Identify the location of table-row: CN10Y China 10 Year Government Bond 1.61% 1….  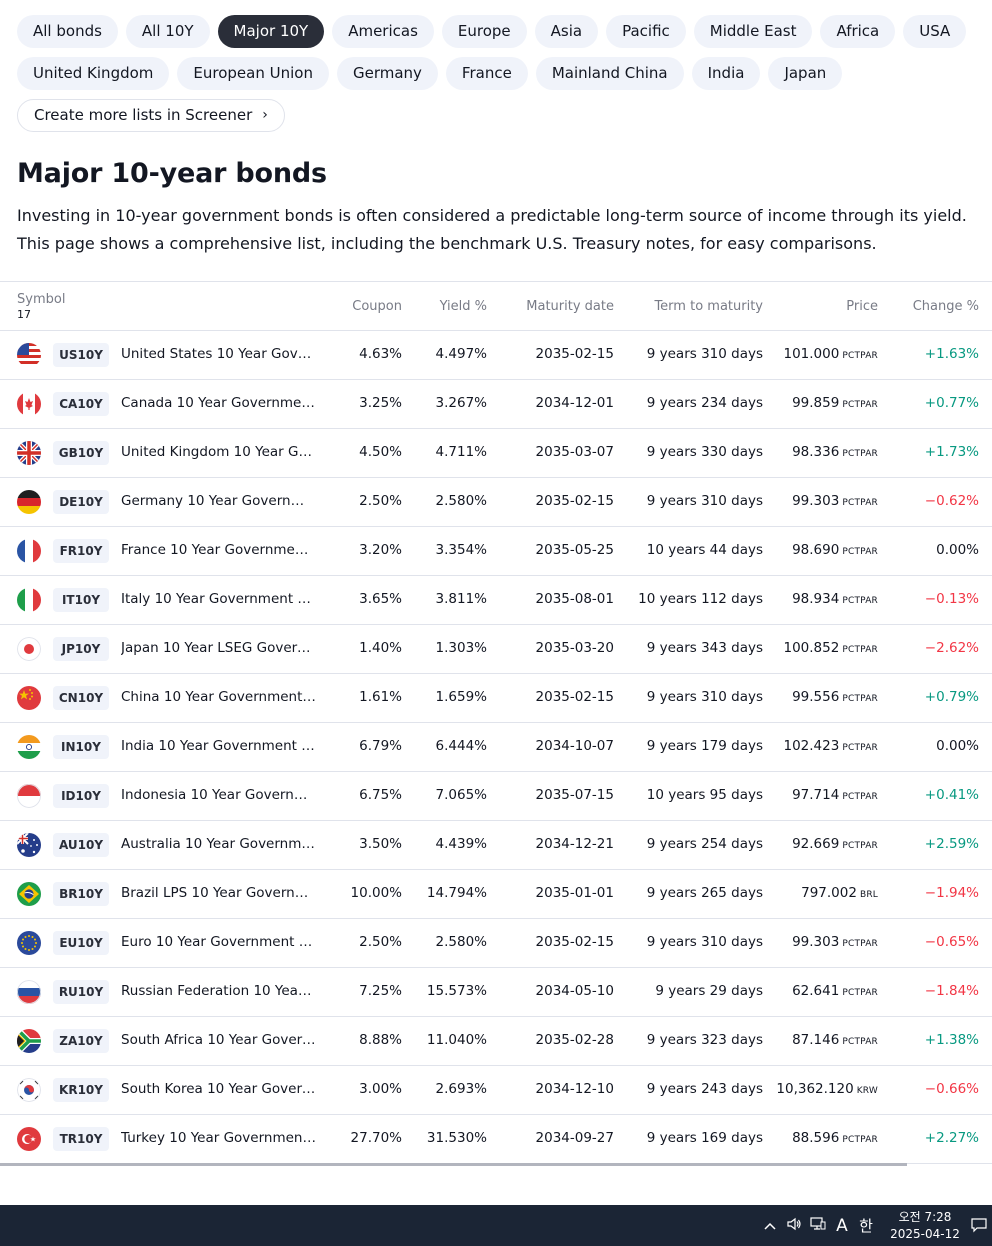
(496, 698).